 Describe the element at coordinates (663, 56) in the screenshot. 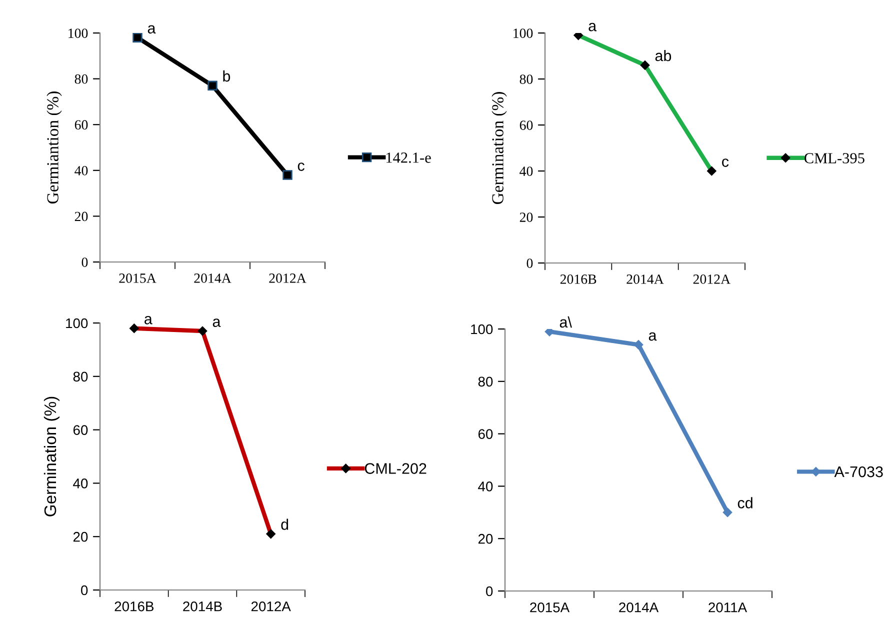

I see `annotation: ab` at that location.